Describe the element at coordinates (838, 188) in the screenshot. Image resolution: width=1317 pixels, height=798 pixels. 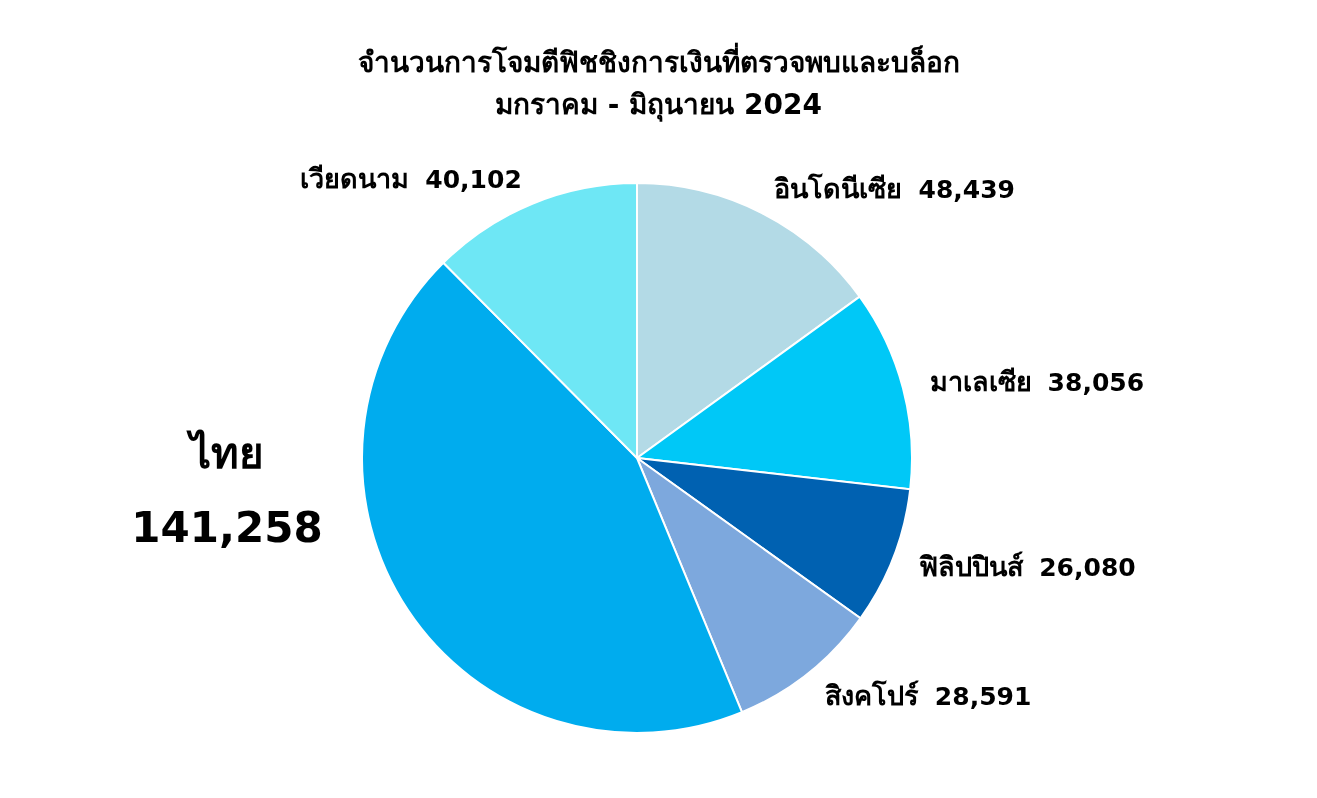
I see `slice-label: อินโดนีเซีย` at that location.